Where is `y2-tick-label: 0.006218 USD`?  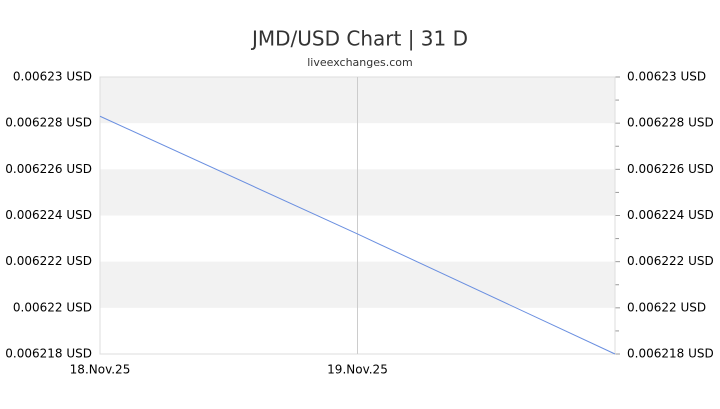
y2-tick-label: 0.006218 USD is located at coordinates (670, 354).